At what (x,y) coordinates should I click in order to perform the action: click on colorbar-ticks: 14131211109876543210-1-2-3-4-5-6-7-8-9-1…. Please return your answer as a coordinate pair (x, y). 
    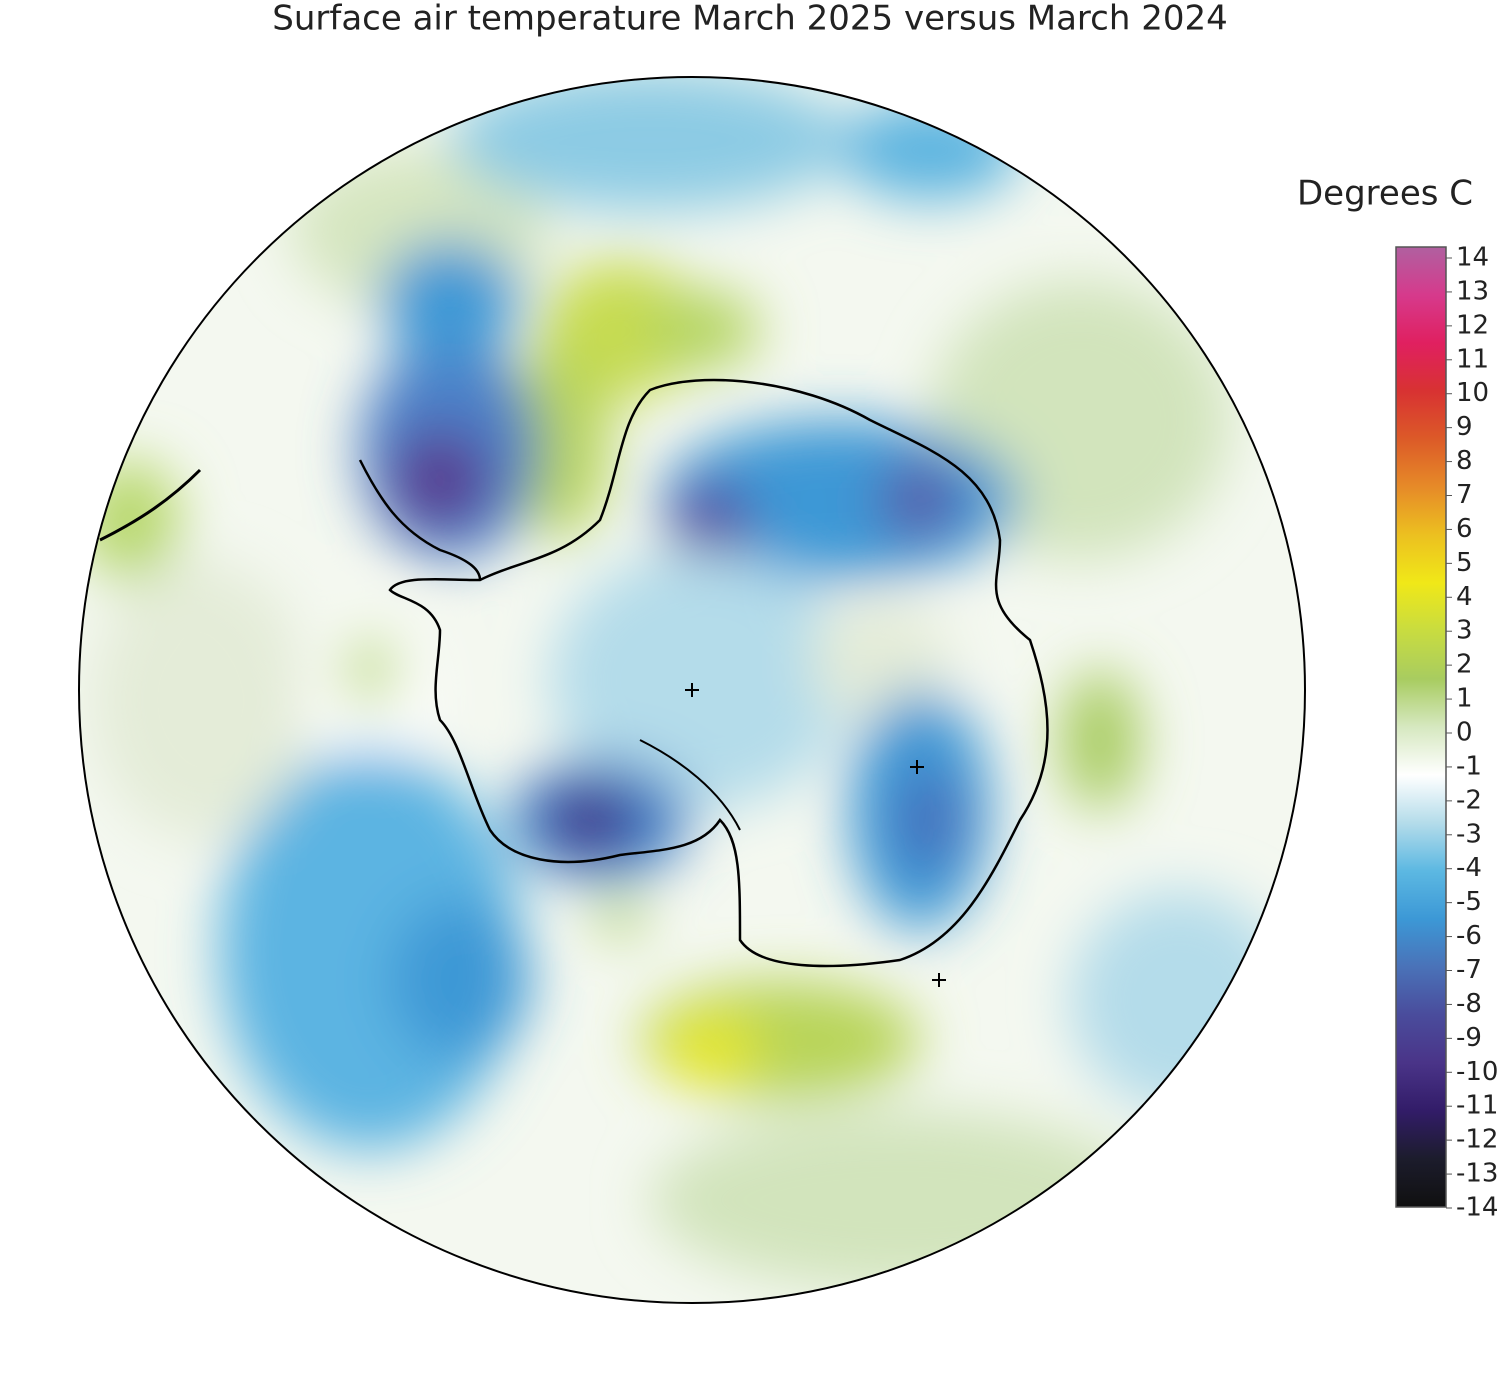
    Looking at the image, I should click on (1472, 733).